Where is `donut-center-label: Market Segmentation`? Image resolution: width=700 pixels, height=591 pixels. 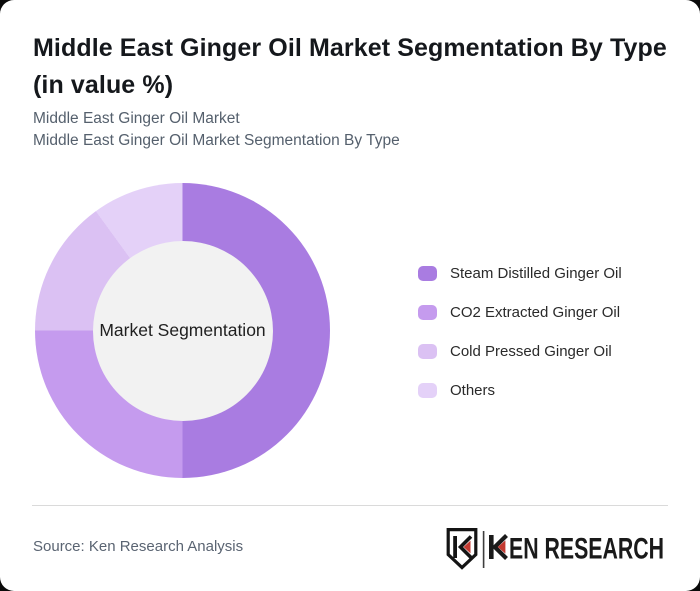
donut-center-label: Market Segmentation is located at coordinates (182, 330).